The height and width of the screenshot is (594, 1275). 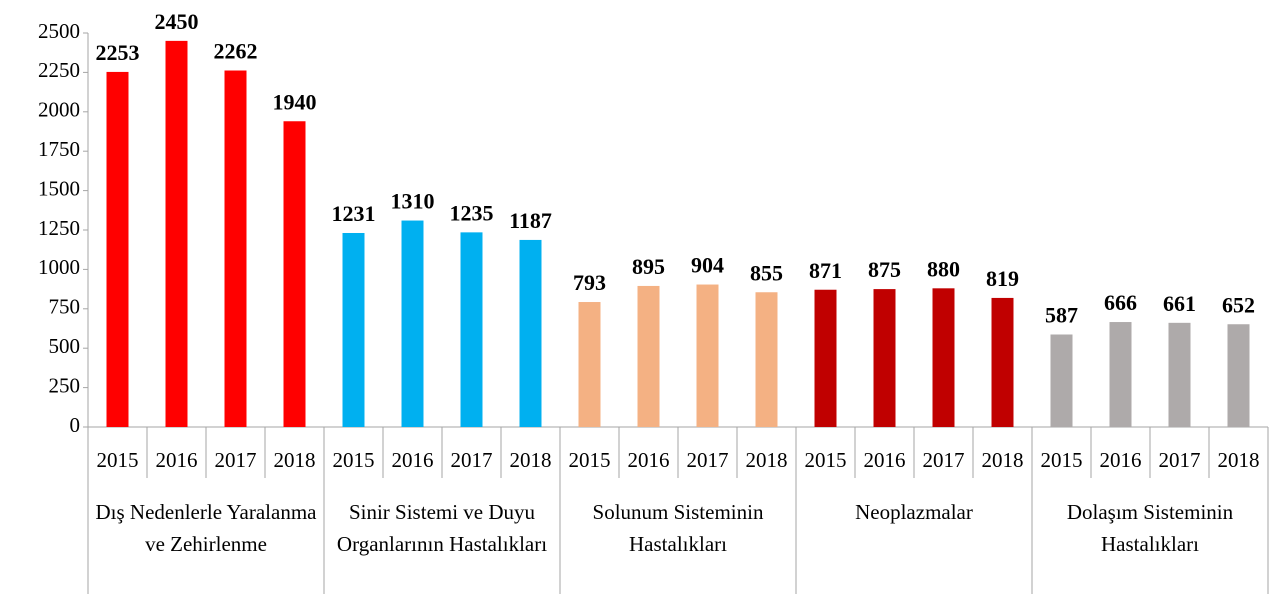 I want to click on data-label: 2253, so click(x=118, y=52).